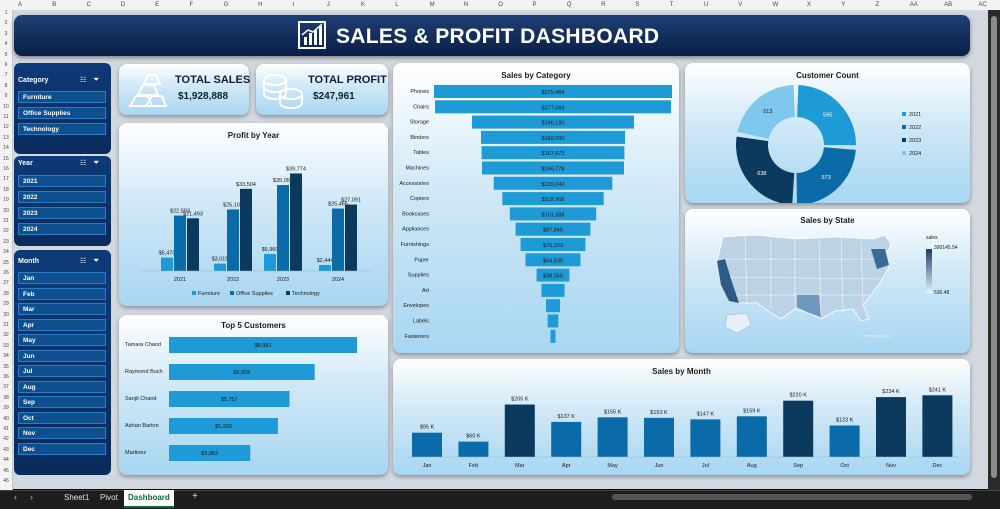  Describe the element at coordinates (62, 324) in the screenshot. I see `slicer-item-apr: Apr` at that location.